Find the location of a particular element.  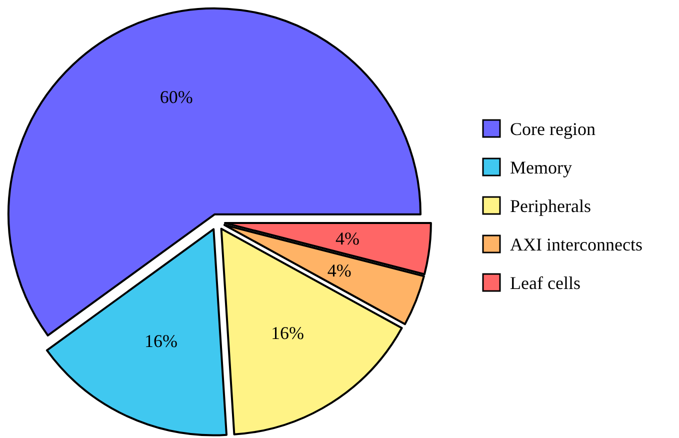

legend-label: Memory is located at coordinates (541, 168).